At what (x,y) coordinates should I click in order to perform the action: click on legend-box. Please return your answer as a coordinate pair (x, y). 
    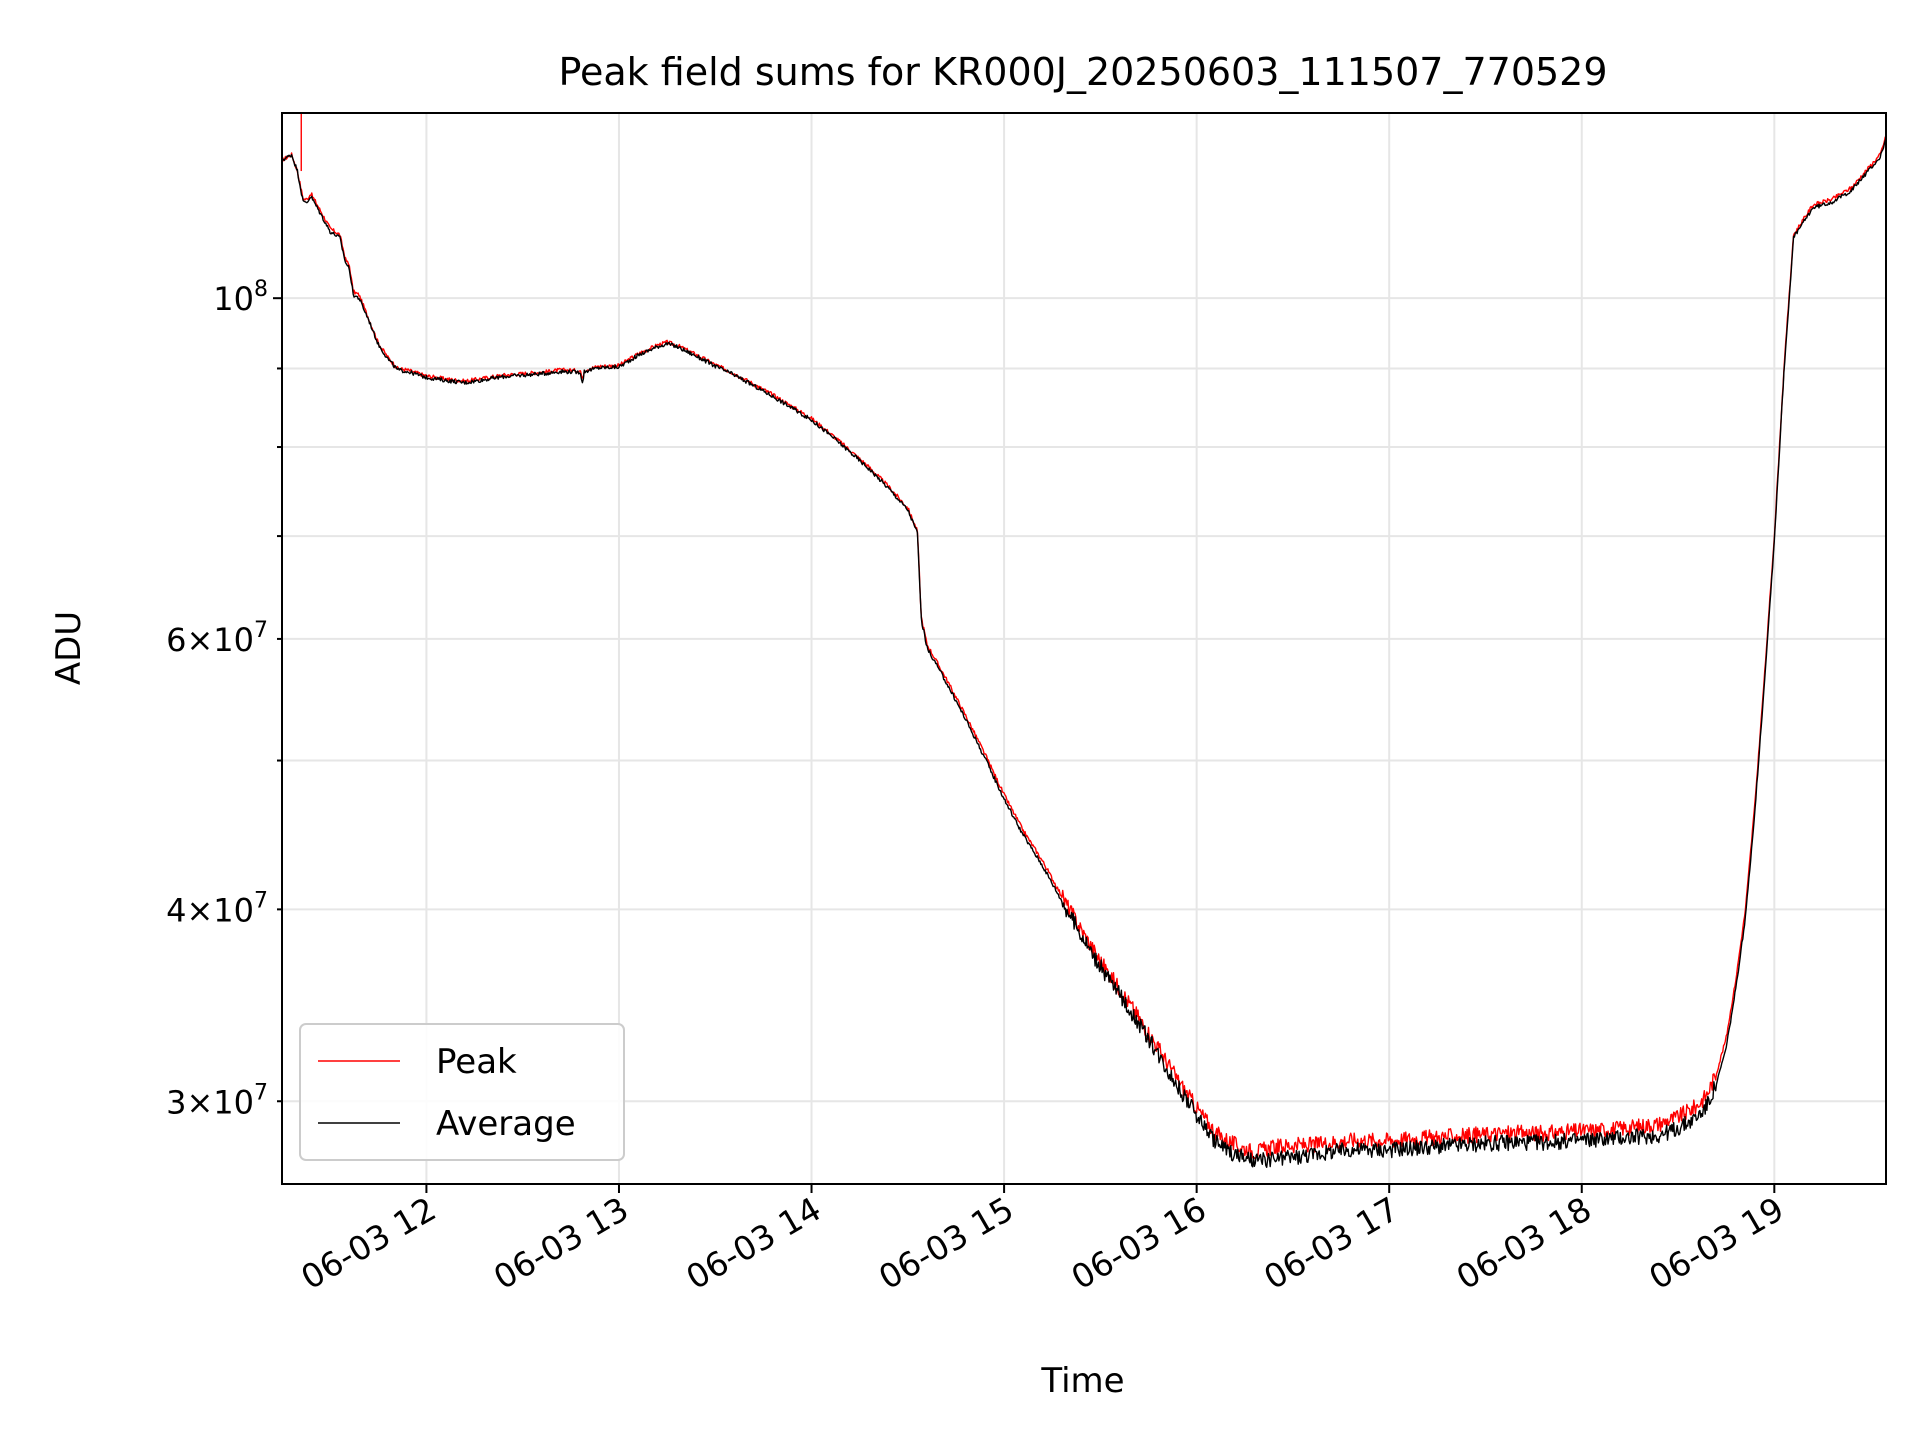
    Looking at the image, I should click on (462, 1092).